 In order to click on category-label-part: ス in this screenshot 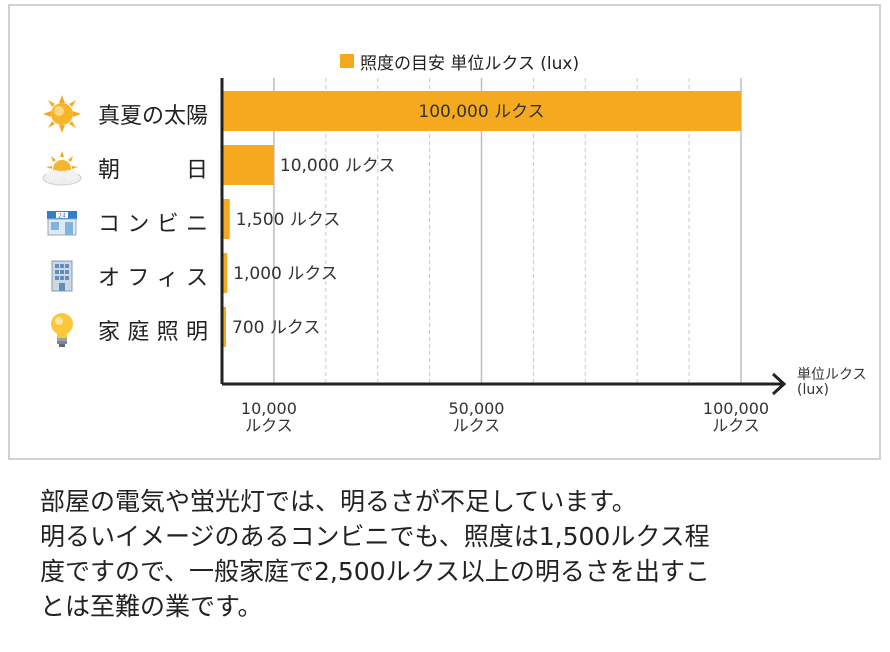, I will do `click(196, 278)`.